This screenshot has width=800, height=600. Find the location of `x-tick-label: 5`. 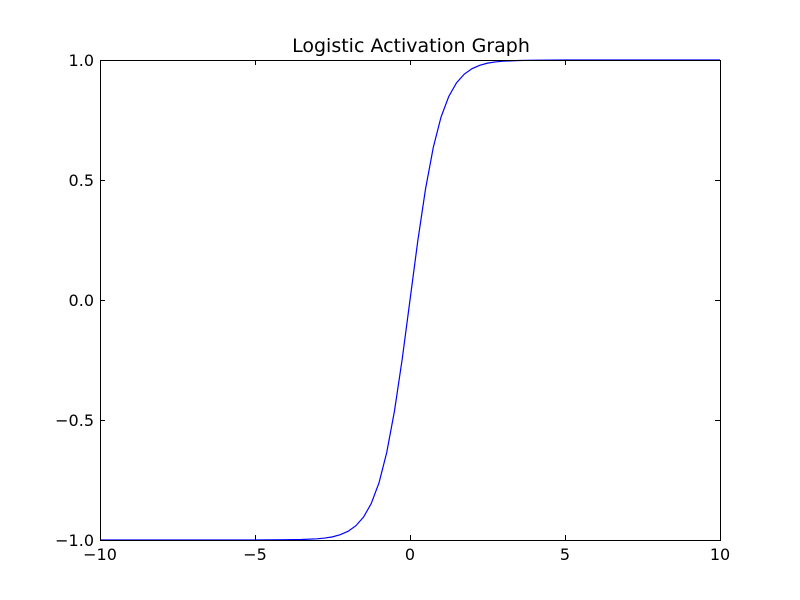

x-tick-label: 5 is located at coordinates (565, 554).